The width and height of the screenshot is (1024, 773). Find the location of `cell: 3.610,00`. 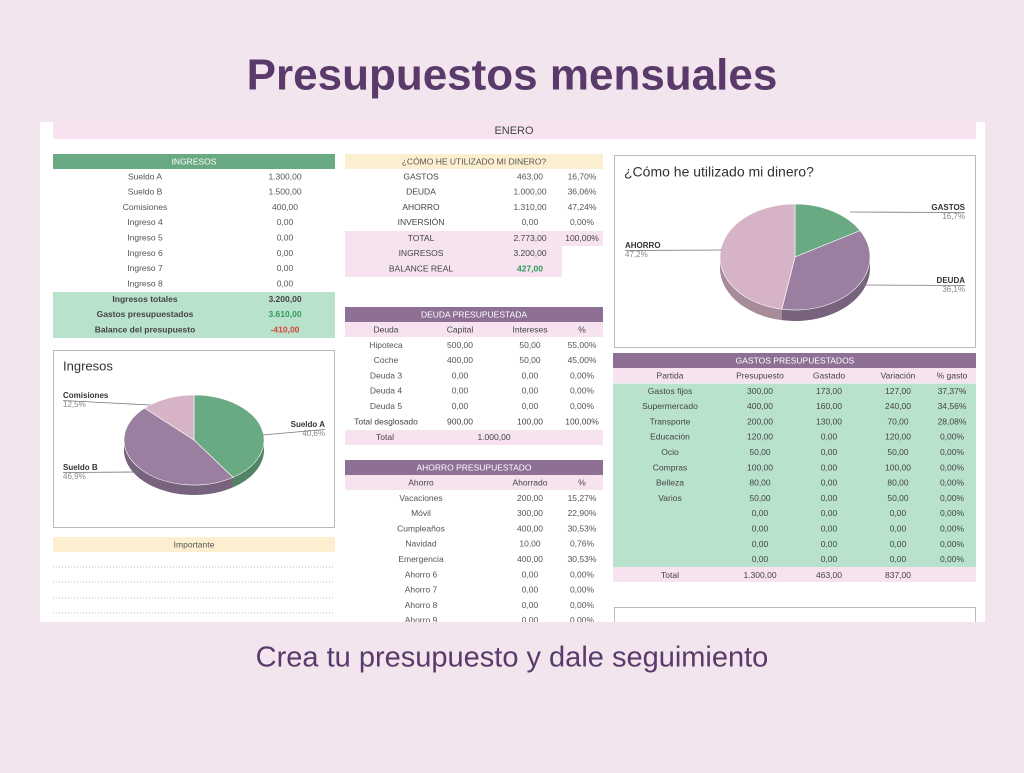

cell: 3.610,00 is located at coordinates (284, 314).